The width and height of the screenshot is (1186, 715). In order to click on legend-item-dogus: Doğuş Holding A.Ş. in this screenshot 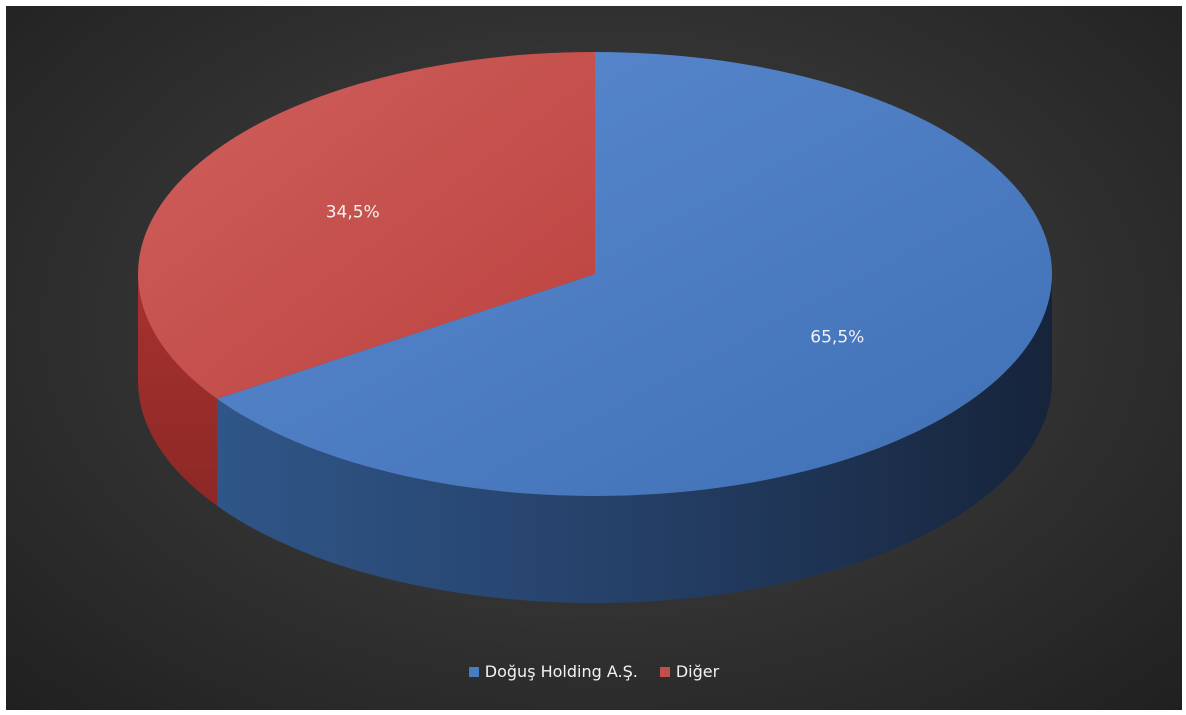, I will do `click(553, 671)`.